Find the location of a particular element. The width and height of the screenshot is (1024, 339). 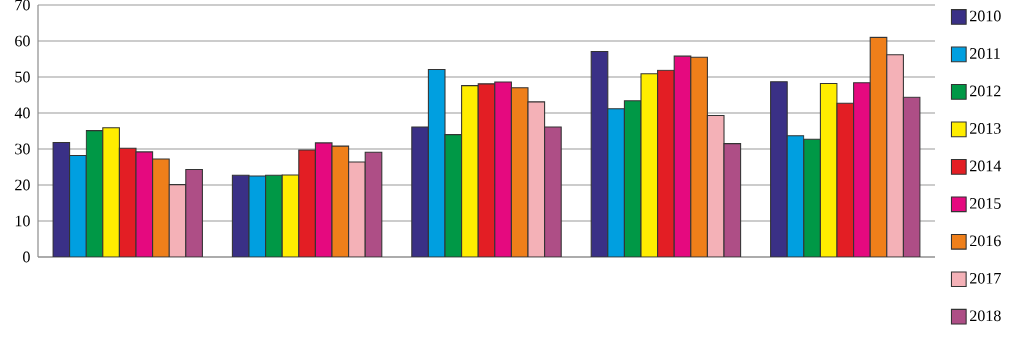

legend-label: 2012 is located at coordinates (985, 91).